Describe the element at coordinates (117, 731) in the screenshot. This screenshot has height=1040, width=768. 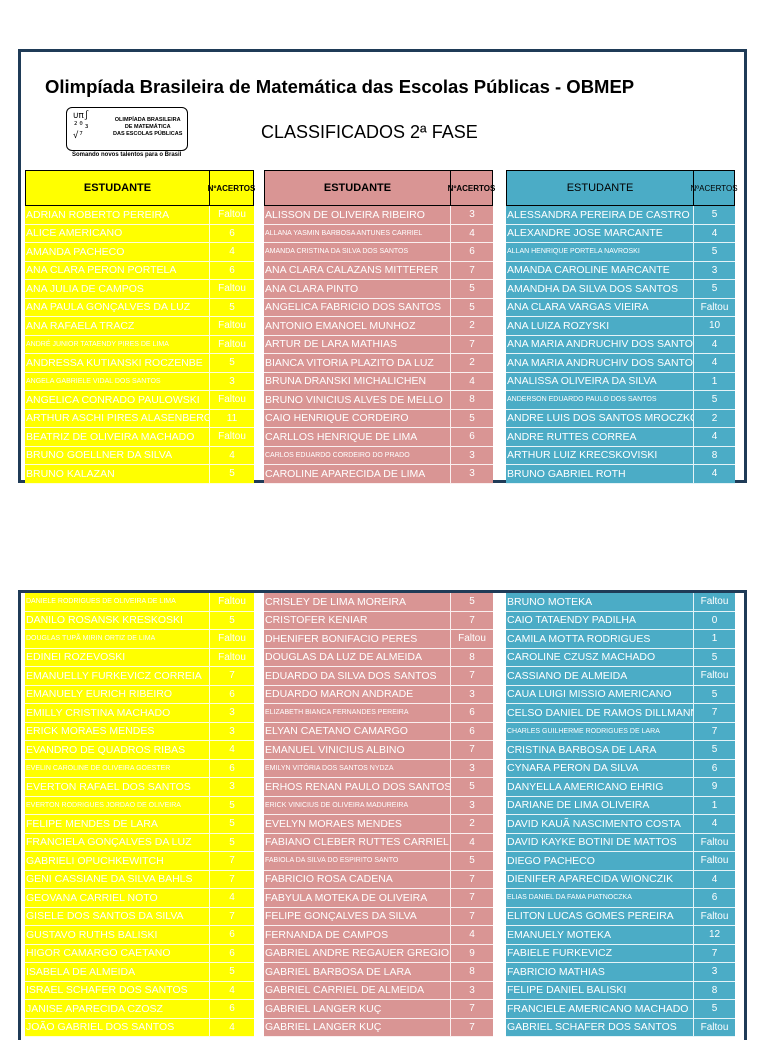
I see `student-name: ERICK MORAES MENDES` at that location.